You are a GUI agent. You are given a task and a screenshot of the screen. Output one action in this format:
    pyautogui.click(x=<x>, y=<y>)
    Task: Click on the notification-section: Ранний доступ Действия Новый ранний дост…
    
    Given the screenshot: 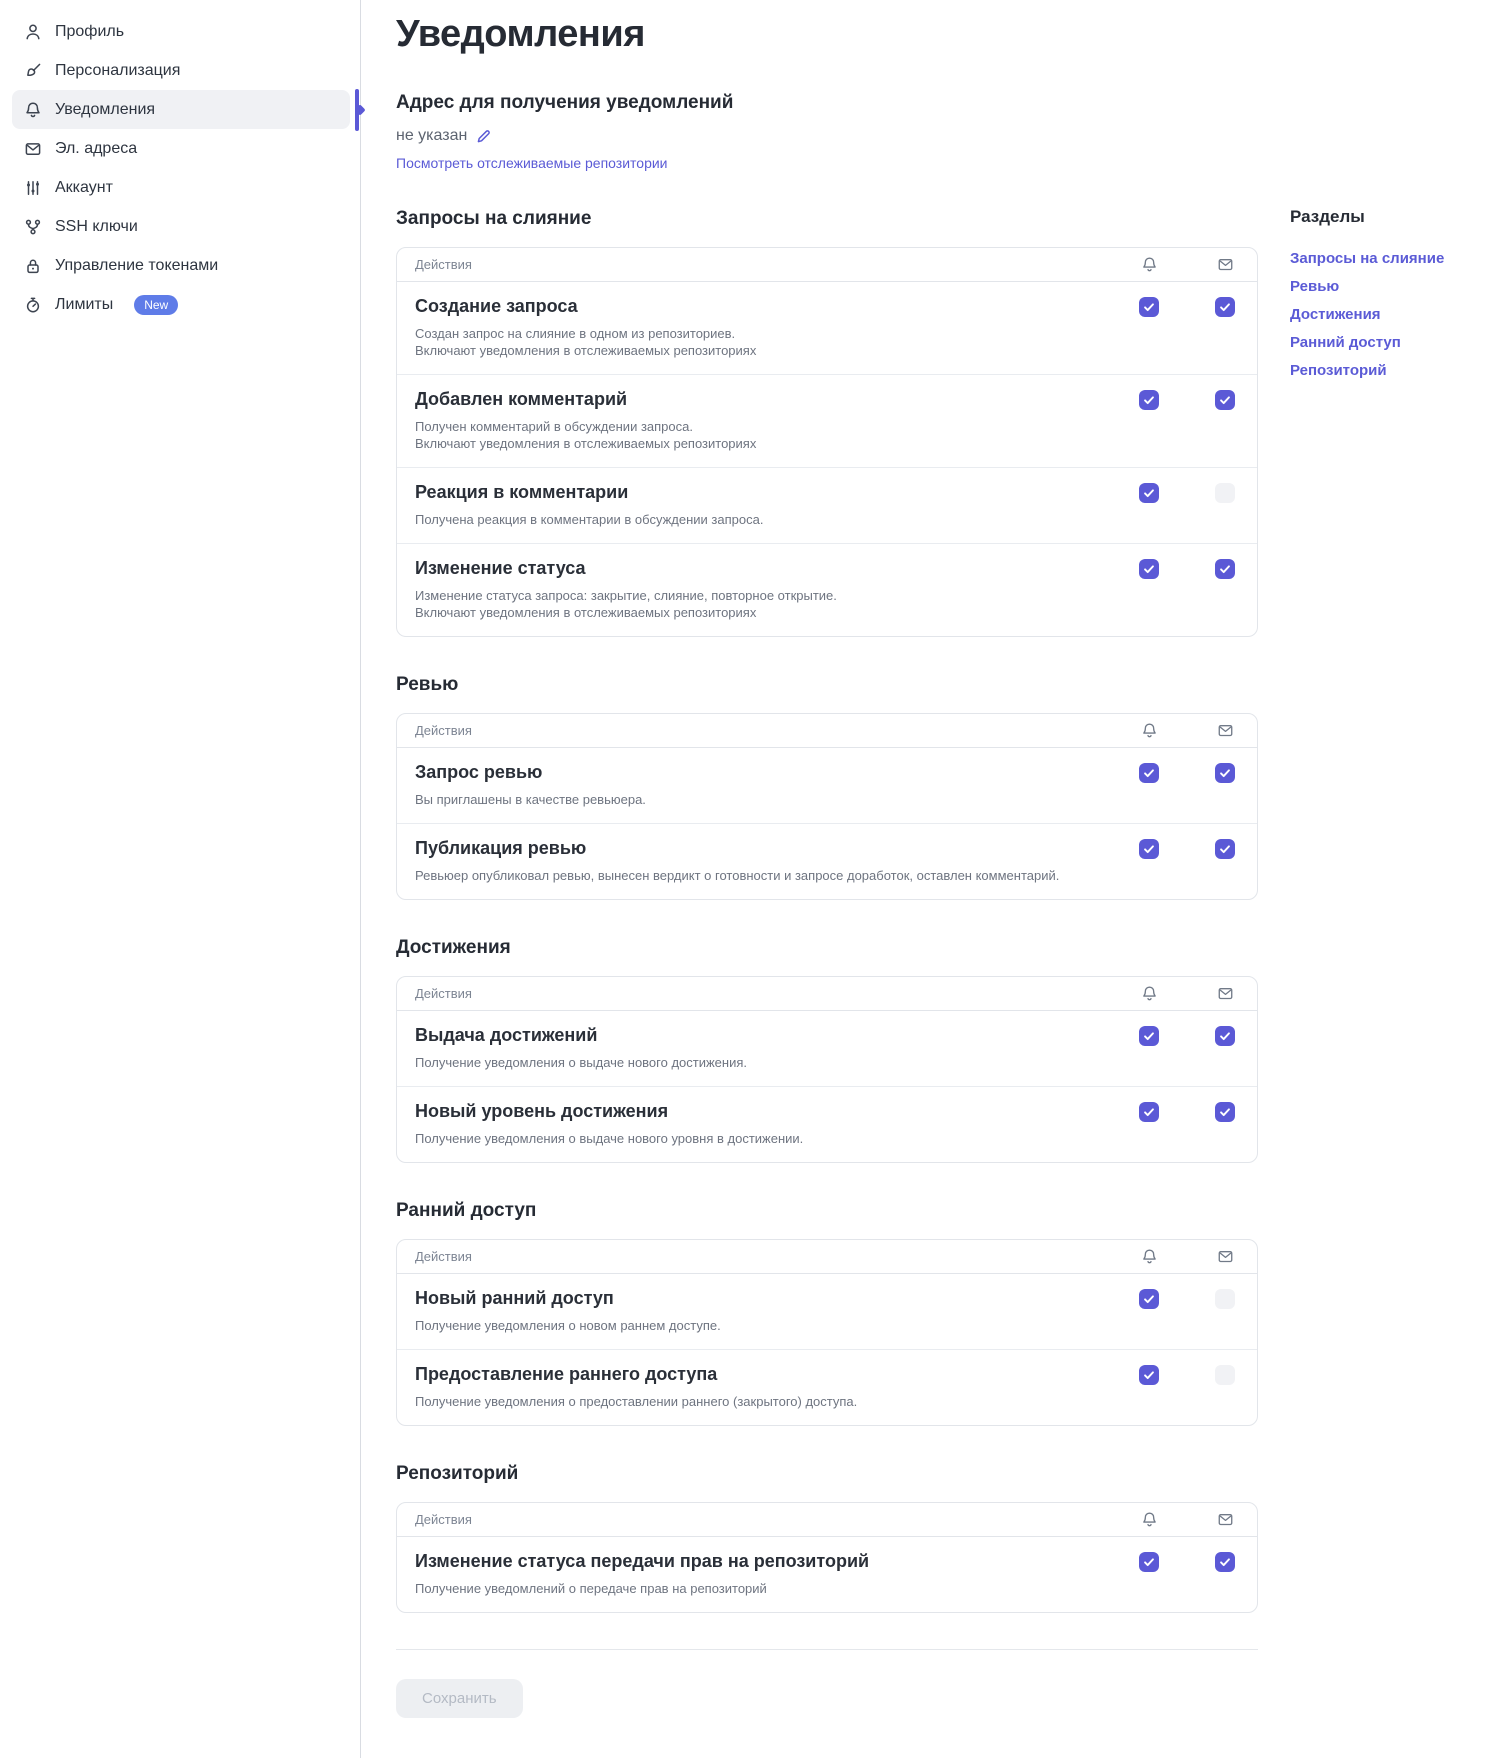 What is the action you would take?
    pyautogui.click(x=827, y=1312)
    